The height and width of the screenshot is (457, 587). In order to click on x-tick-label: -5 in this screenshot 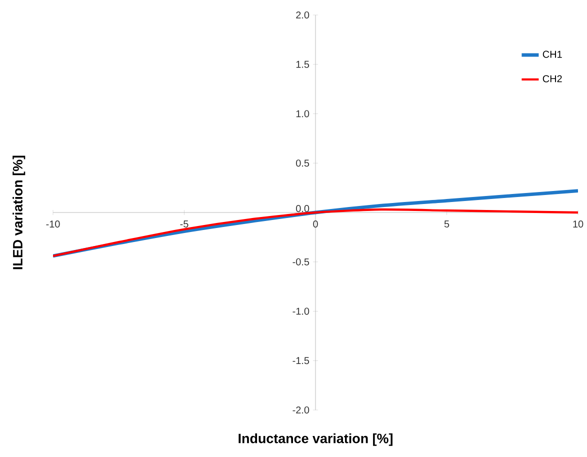, I will do `click(184, 224)`.